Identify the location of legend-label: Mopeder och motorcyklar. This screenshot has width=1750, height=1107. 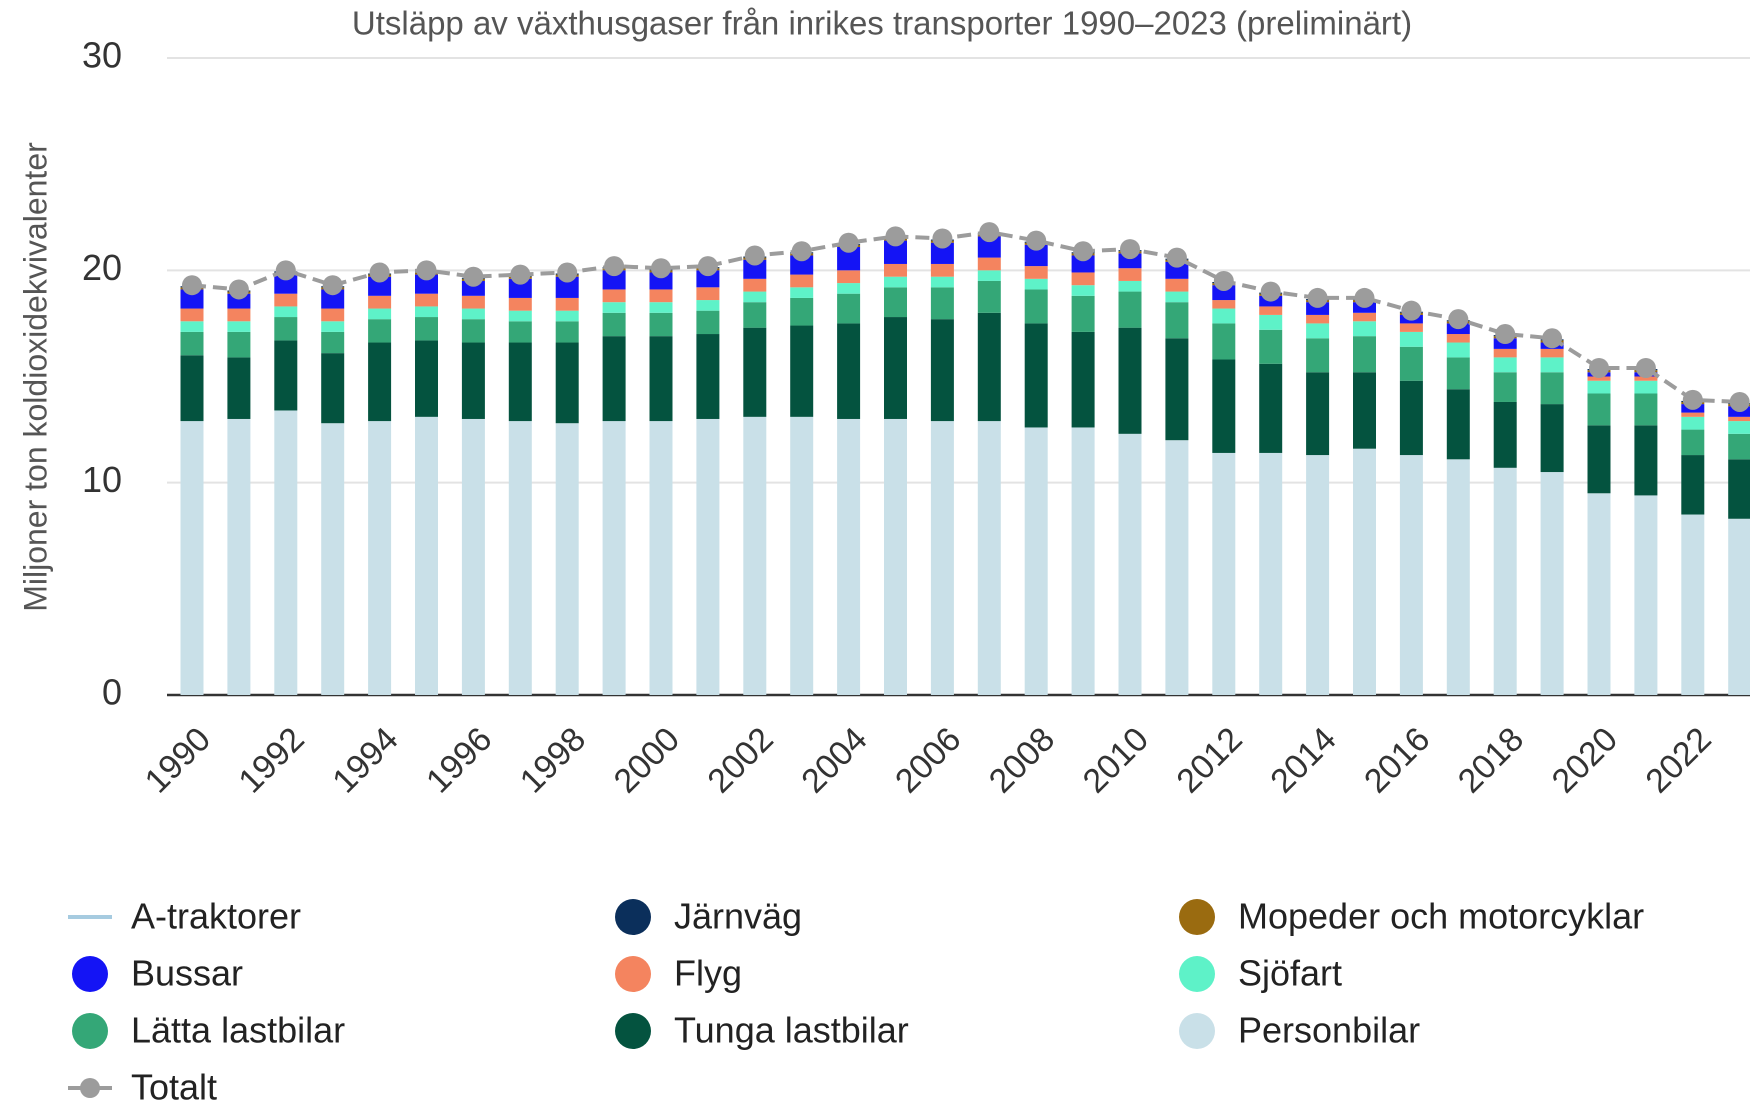
(1441, 916).